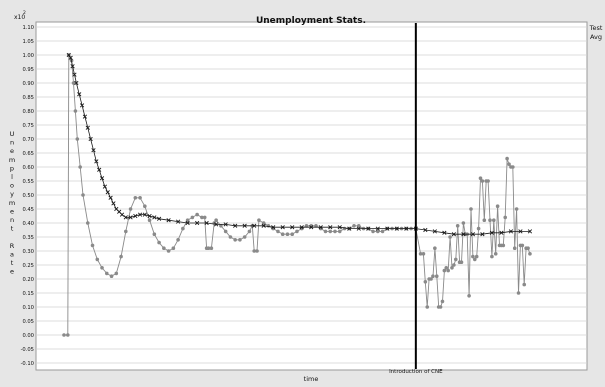 The image size is (605, 387). I want to click on y-tick-label: 0.75, so click(28, 126).